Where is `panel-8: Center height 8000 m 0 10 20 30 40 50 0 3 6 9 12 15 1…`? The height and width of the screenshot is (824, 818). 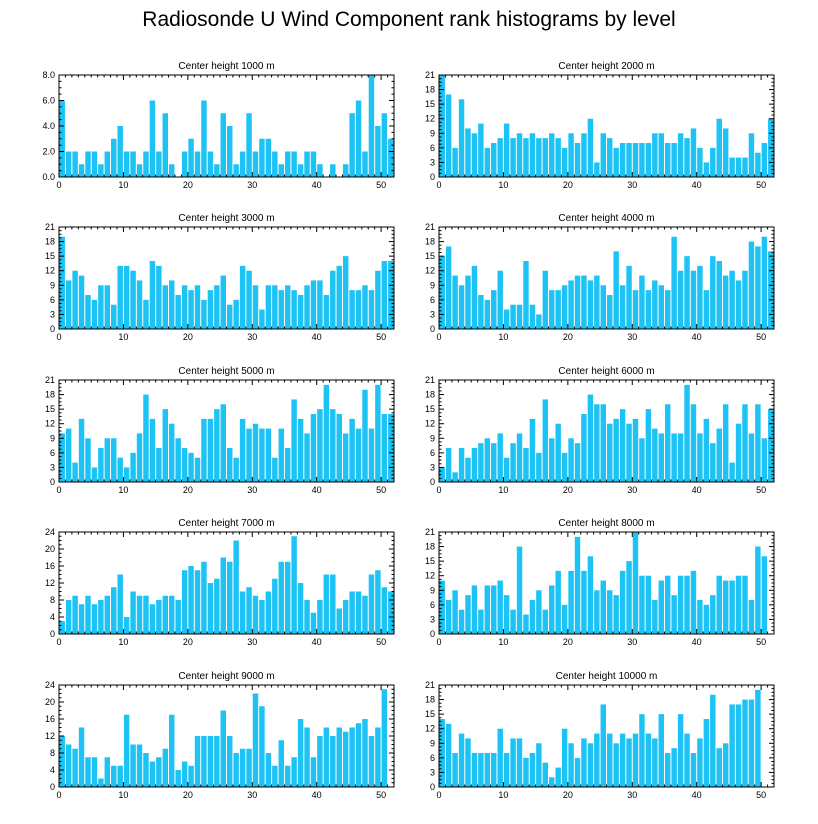
panel-8: Center height 8000 m 0 10 20 30 40 50 0 3 6 9 12 15 1… is located at coordinates (600, 582).